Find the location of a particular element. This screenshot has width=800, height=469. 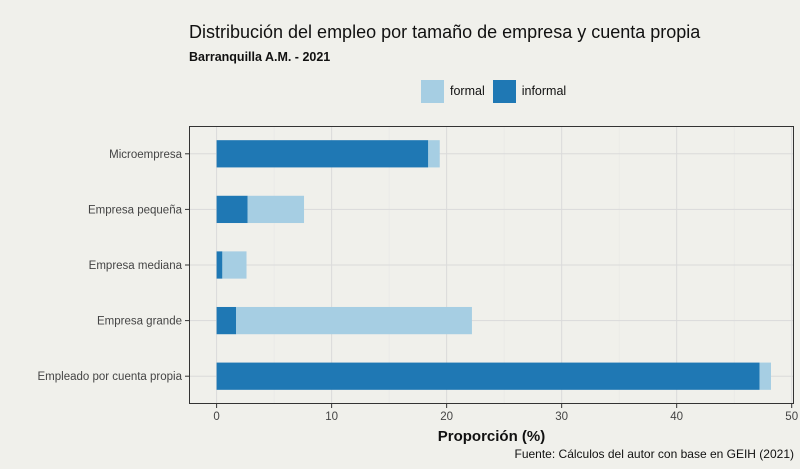

y-tick-label: Empresa grande is located at coordinates (139, 322).